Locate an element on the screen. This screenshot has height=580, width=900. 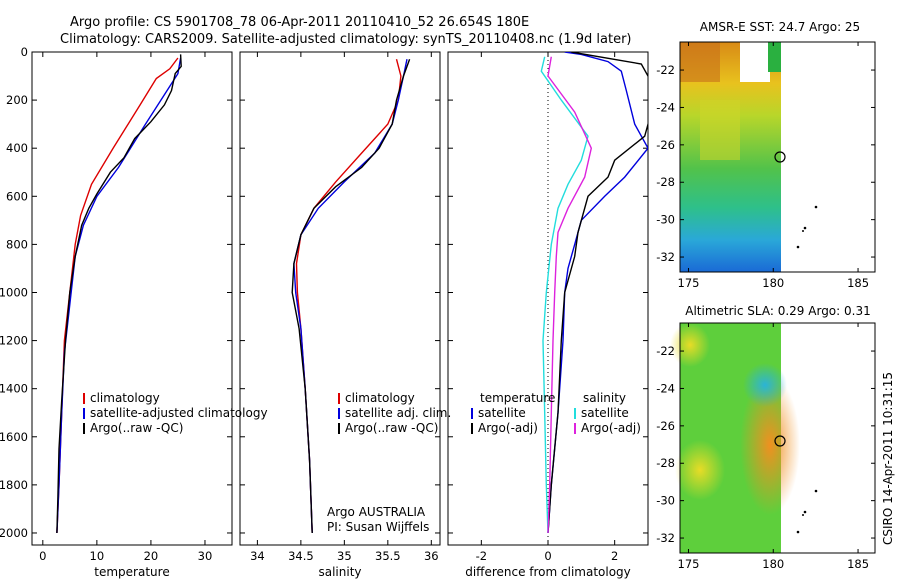
sst-islands is located at coordinates (807, 227).